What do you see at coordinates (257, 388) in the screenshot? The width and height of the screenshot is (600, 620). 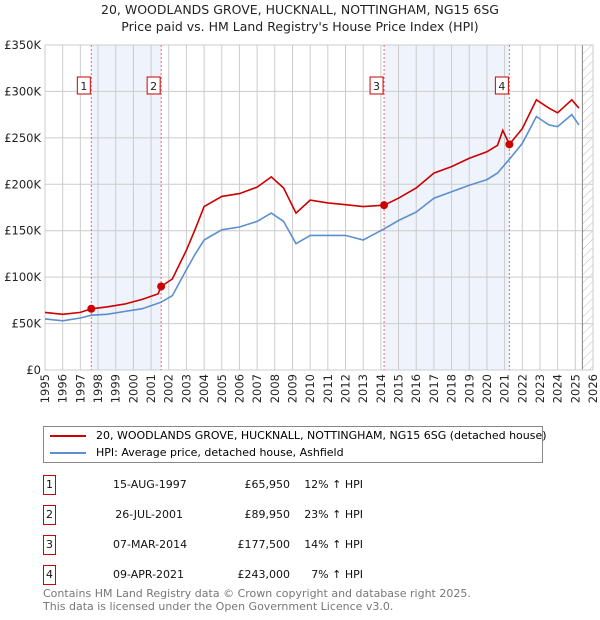 I see `x-tick-label: 2007` at bounding box center [257, 388].